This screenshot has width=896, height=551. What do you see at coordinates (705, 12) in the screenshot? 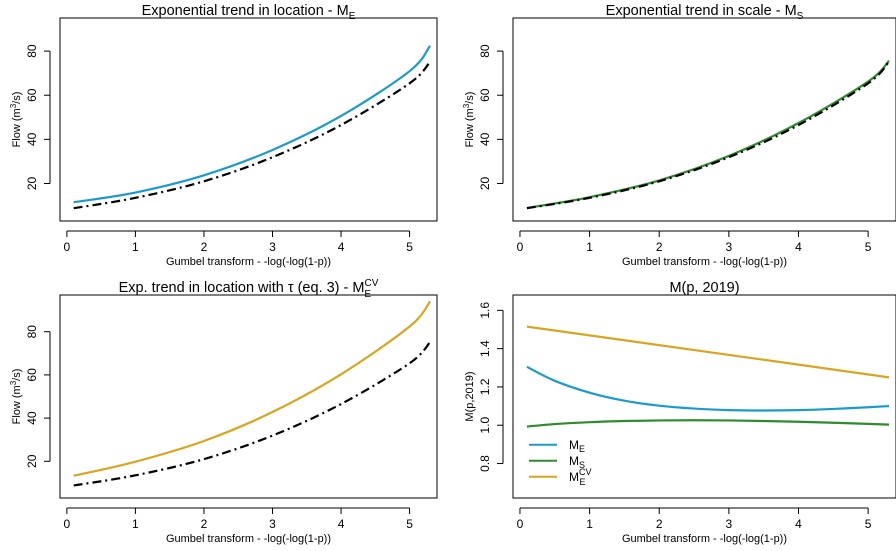
I see `chart-title: Exponential trend in scale - MS` at bounding box center [705, 12].